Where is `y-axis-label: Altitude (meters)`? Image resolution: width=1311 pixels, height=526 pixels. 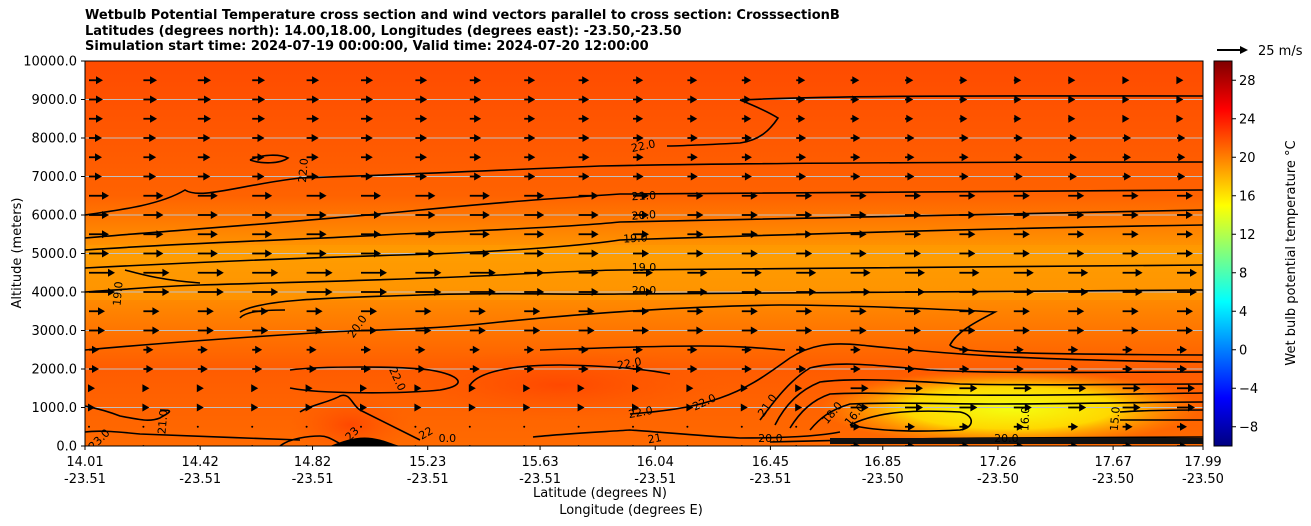
y-axis-label: Altitude (meters) is located at coordinates (17, 253).